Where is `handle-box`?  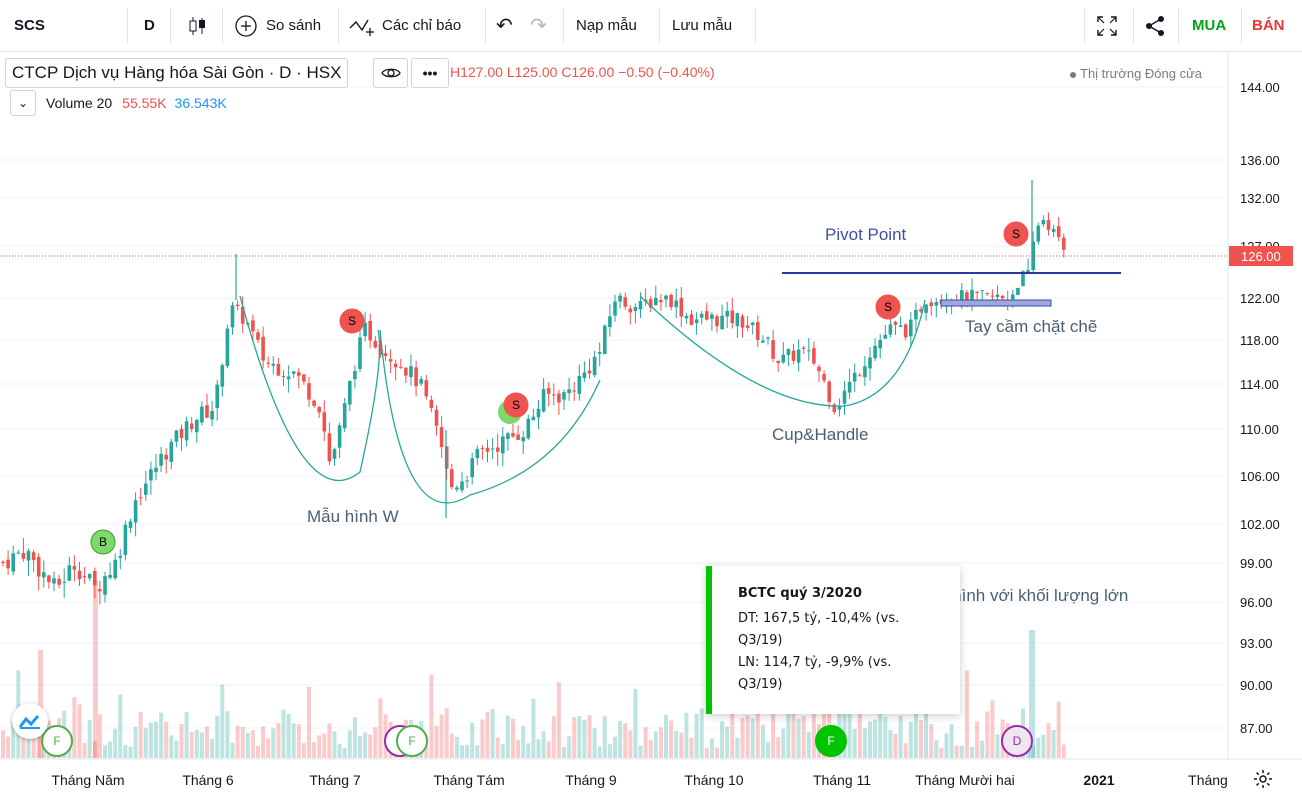
handle-box is located at coordinates (996, 303).